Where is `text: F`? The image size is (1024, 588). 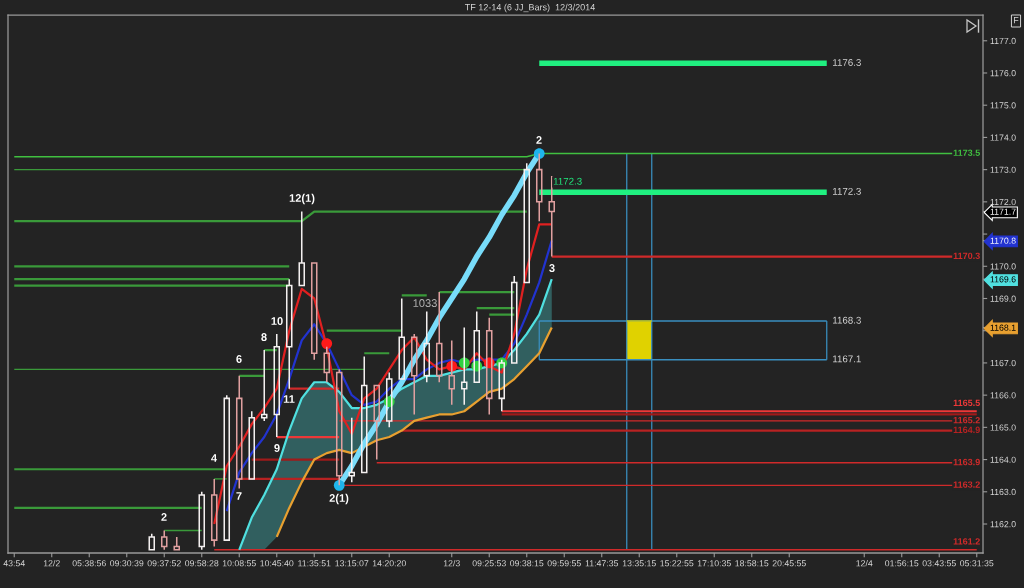
text: F is located at coordinates (1016, 20).